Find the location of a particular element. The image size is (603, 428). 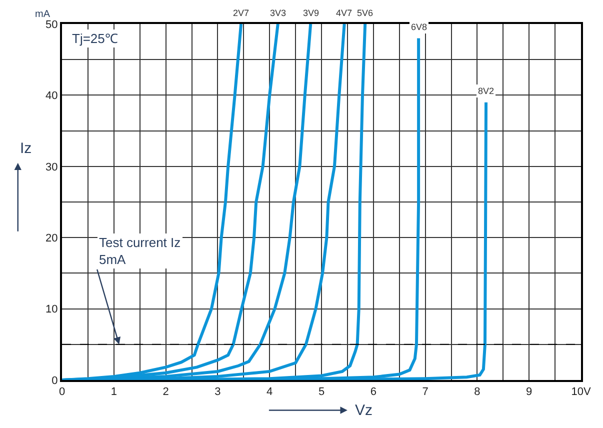

x-tick-label: 1 is located at coordinates (113, 392).